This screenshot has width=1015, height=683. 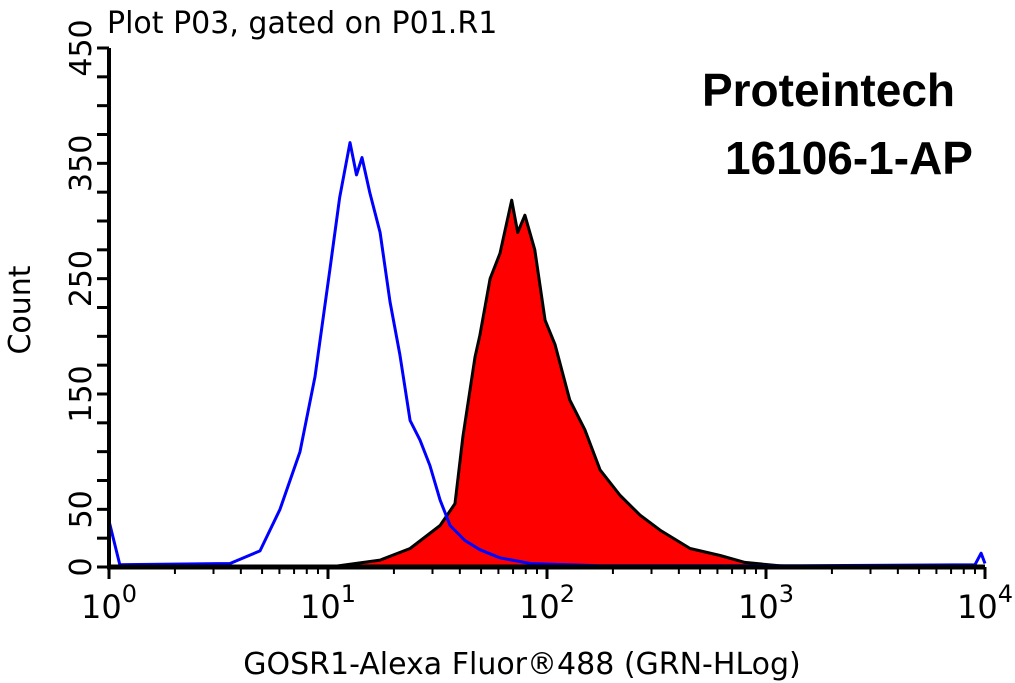 I want to click on y-tick-label: 50, so click(x=81, y=509).